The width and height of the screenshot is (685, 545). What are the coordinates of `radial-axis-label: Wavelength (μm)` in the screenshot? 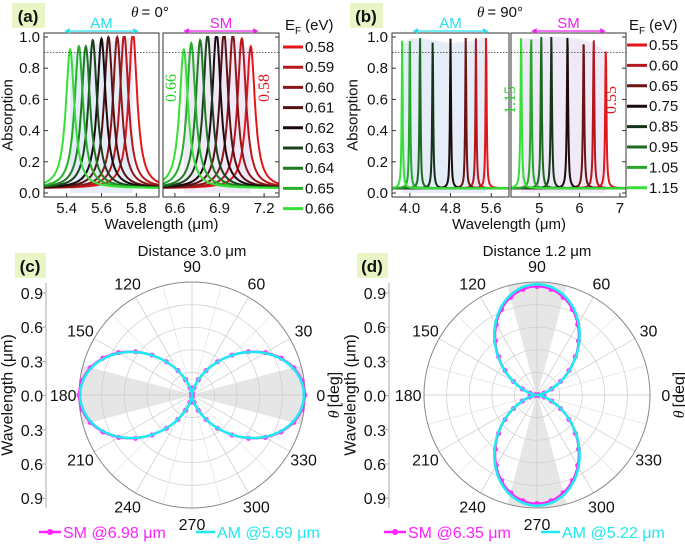 It's located at (351, 395).